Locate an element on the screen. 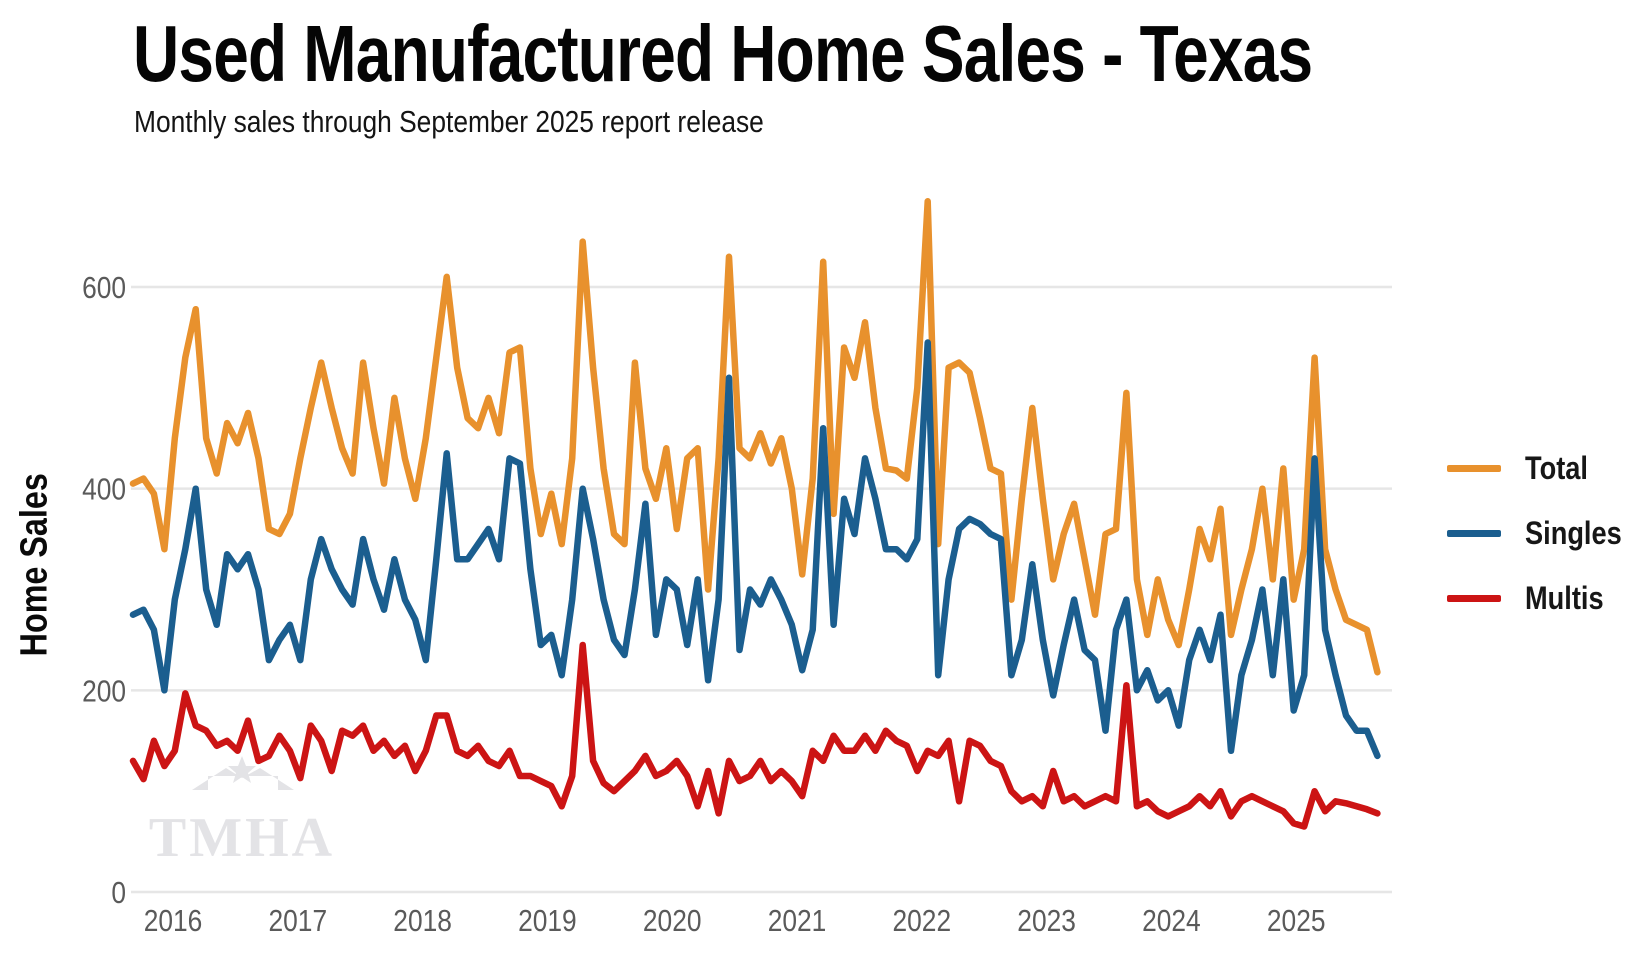 The height and width of the screenshot is (960, 1643). svg-text: 2018 is located at coordinates (422, 921).